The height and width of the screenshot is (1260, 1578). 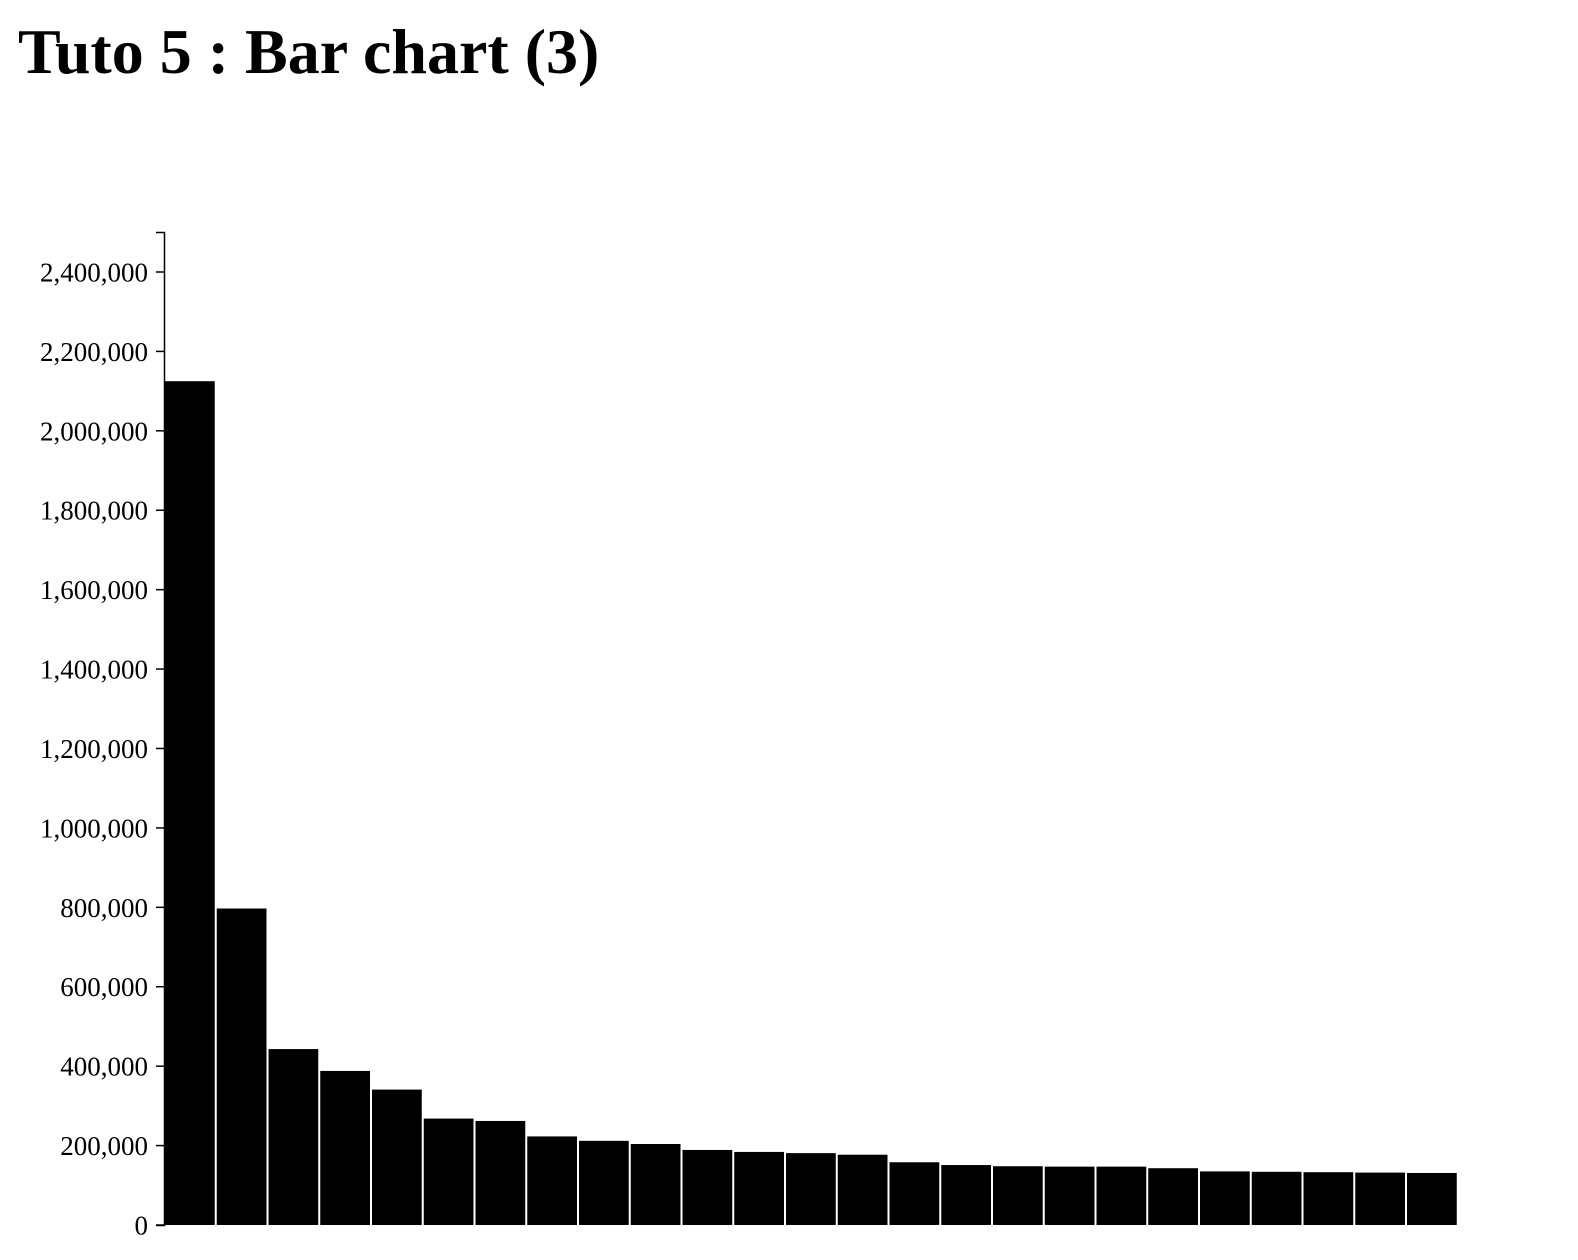 What do you see at coordinates (161, 729) in the screenshot?
I see `y-axis-line` at bounding box center [161, 729].